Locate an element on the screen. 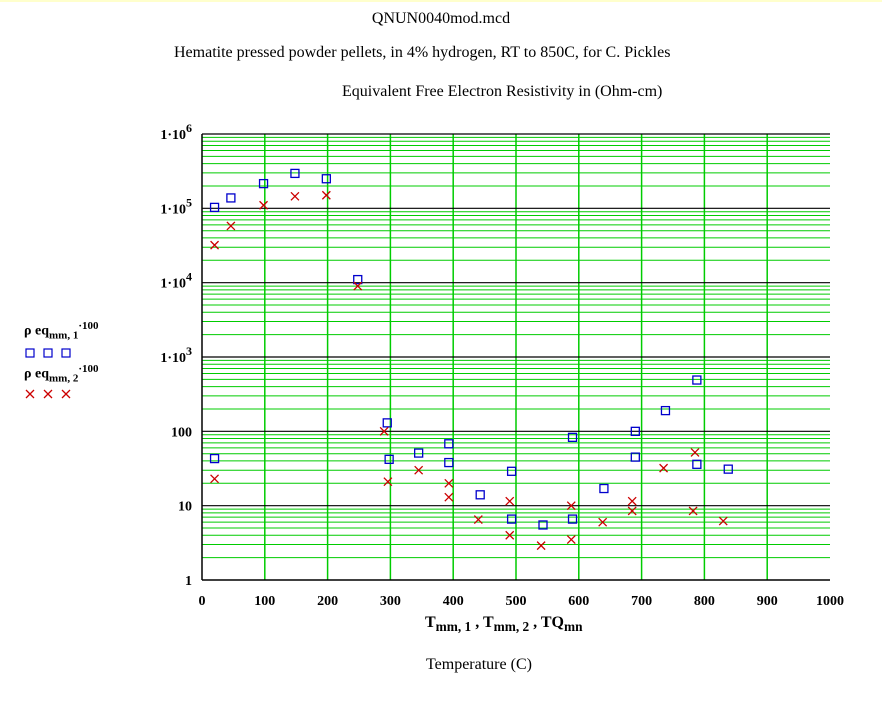 This screenshot has width=882, height=705. y-legend-label-series-2: ρ eqmm, 2·100 is located at coordinates (61, 373).